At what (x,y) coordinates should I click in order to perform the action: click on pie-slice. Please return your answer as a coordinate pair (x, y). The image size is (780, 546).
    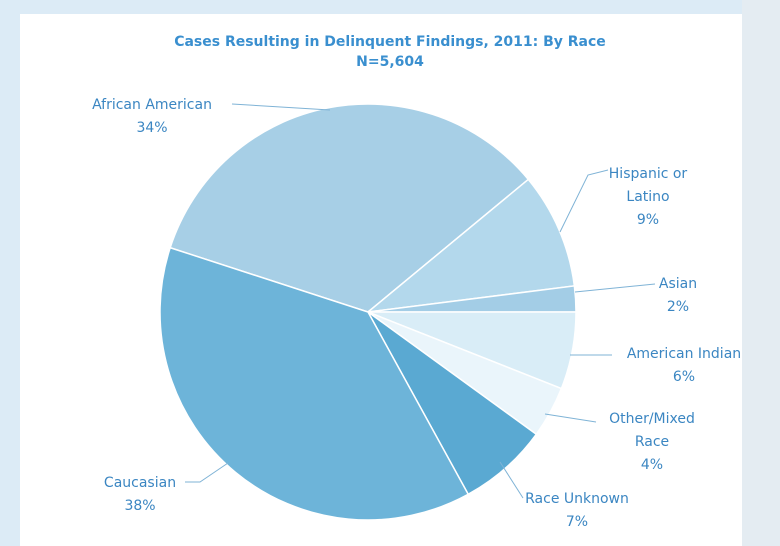
    Looking at the image, I should click on (470, 246).